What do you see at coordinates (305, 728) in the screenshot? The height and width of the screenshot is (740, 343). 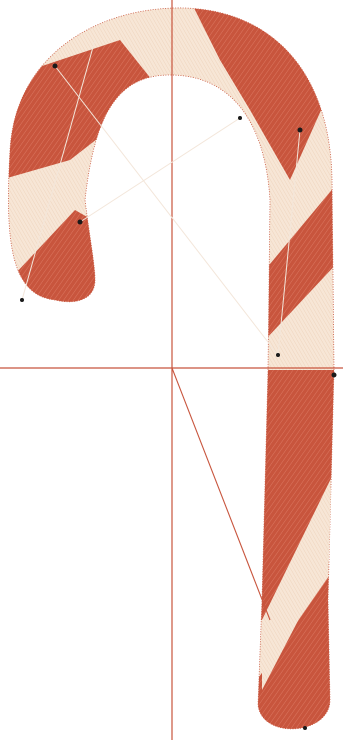 I see `end-point-marker` at bounding box center [305, 728].